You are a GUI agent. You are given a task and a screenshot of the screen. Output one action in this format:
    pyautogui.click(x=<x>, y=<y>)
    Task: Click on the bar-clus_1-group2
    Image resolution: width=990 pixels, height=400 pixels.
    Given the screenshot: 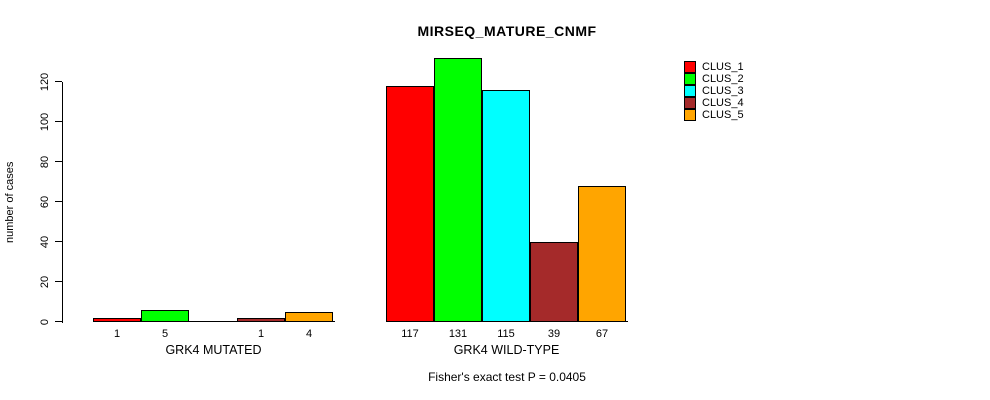 What is the action you would take?
    pyautogui.click(x=410, y=204)
    